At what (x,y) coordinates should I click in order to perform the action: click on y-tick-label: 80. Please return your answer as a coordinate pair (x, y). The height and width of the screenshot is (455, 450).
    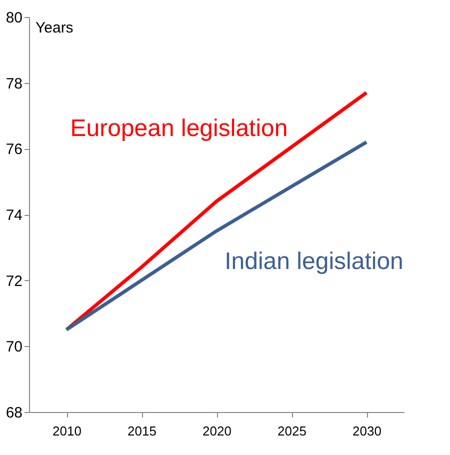
    Looking at the image, I should click on (14, 18).